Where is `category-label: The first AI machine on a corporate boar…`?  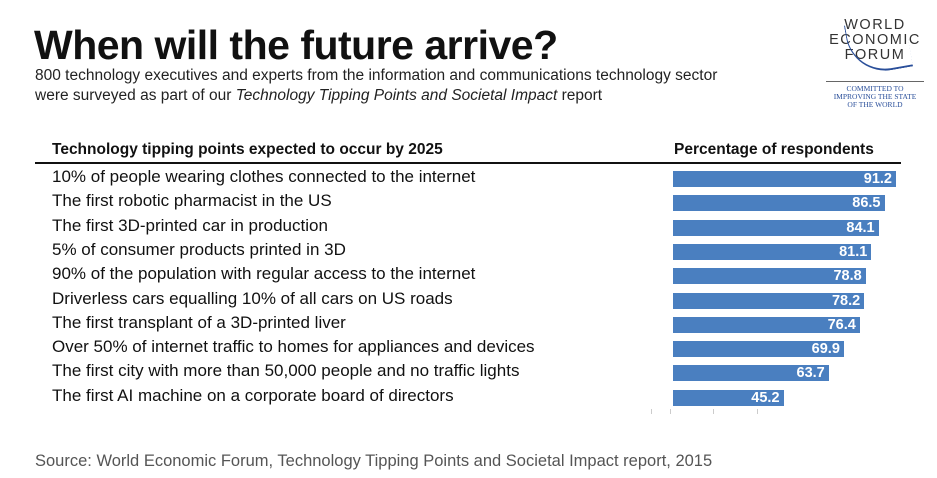 category-label: The first AI machine on a corporate boar… is located at coordinates (253, 395).